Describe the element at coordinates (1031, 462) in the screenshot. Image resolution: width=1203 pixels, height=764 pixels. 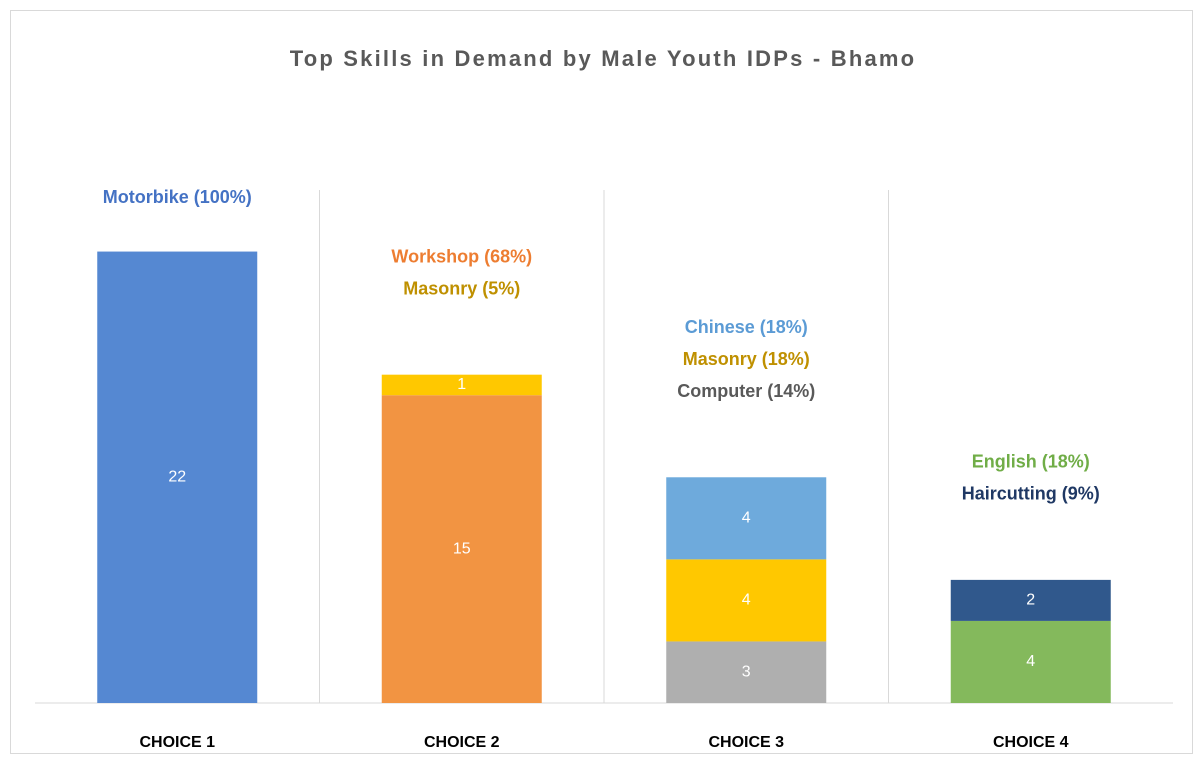
I see `annotation: English (18%)` at that location.